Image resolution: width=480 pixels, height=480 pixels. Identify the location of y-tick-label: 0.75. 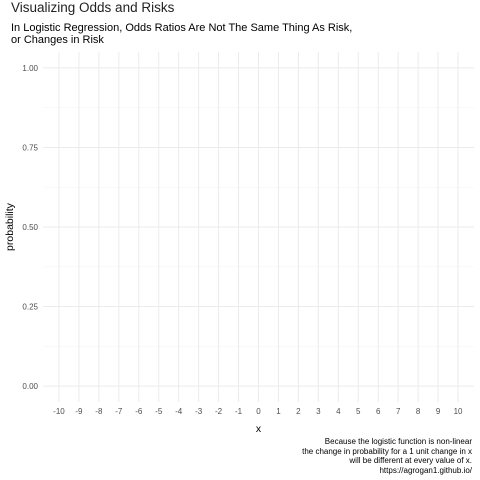
(30, 147).